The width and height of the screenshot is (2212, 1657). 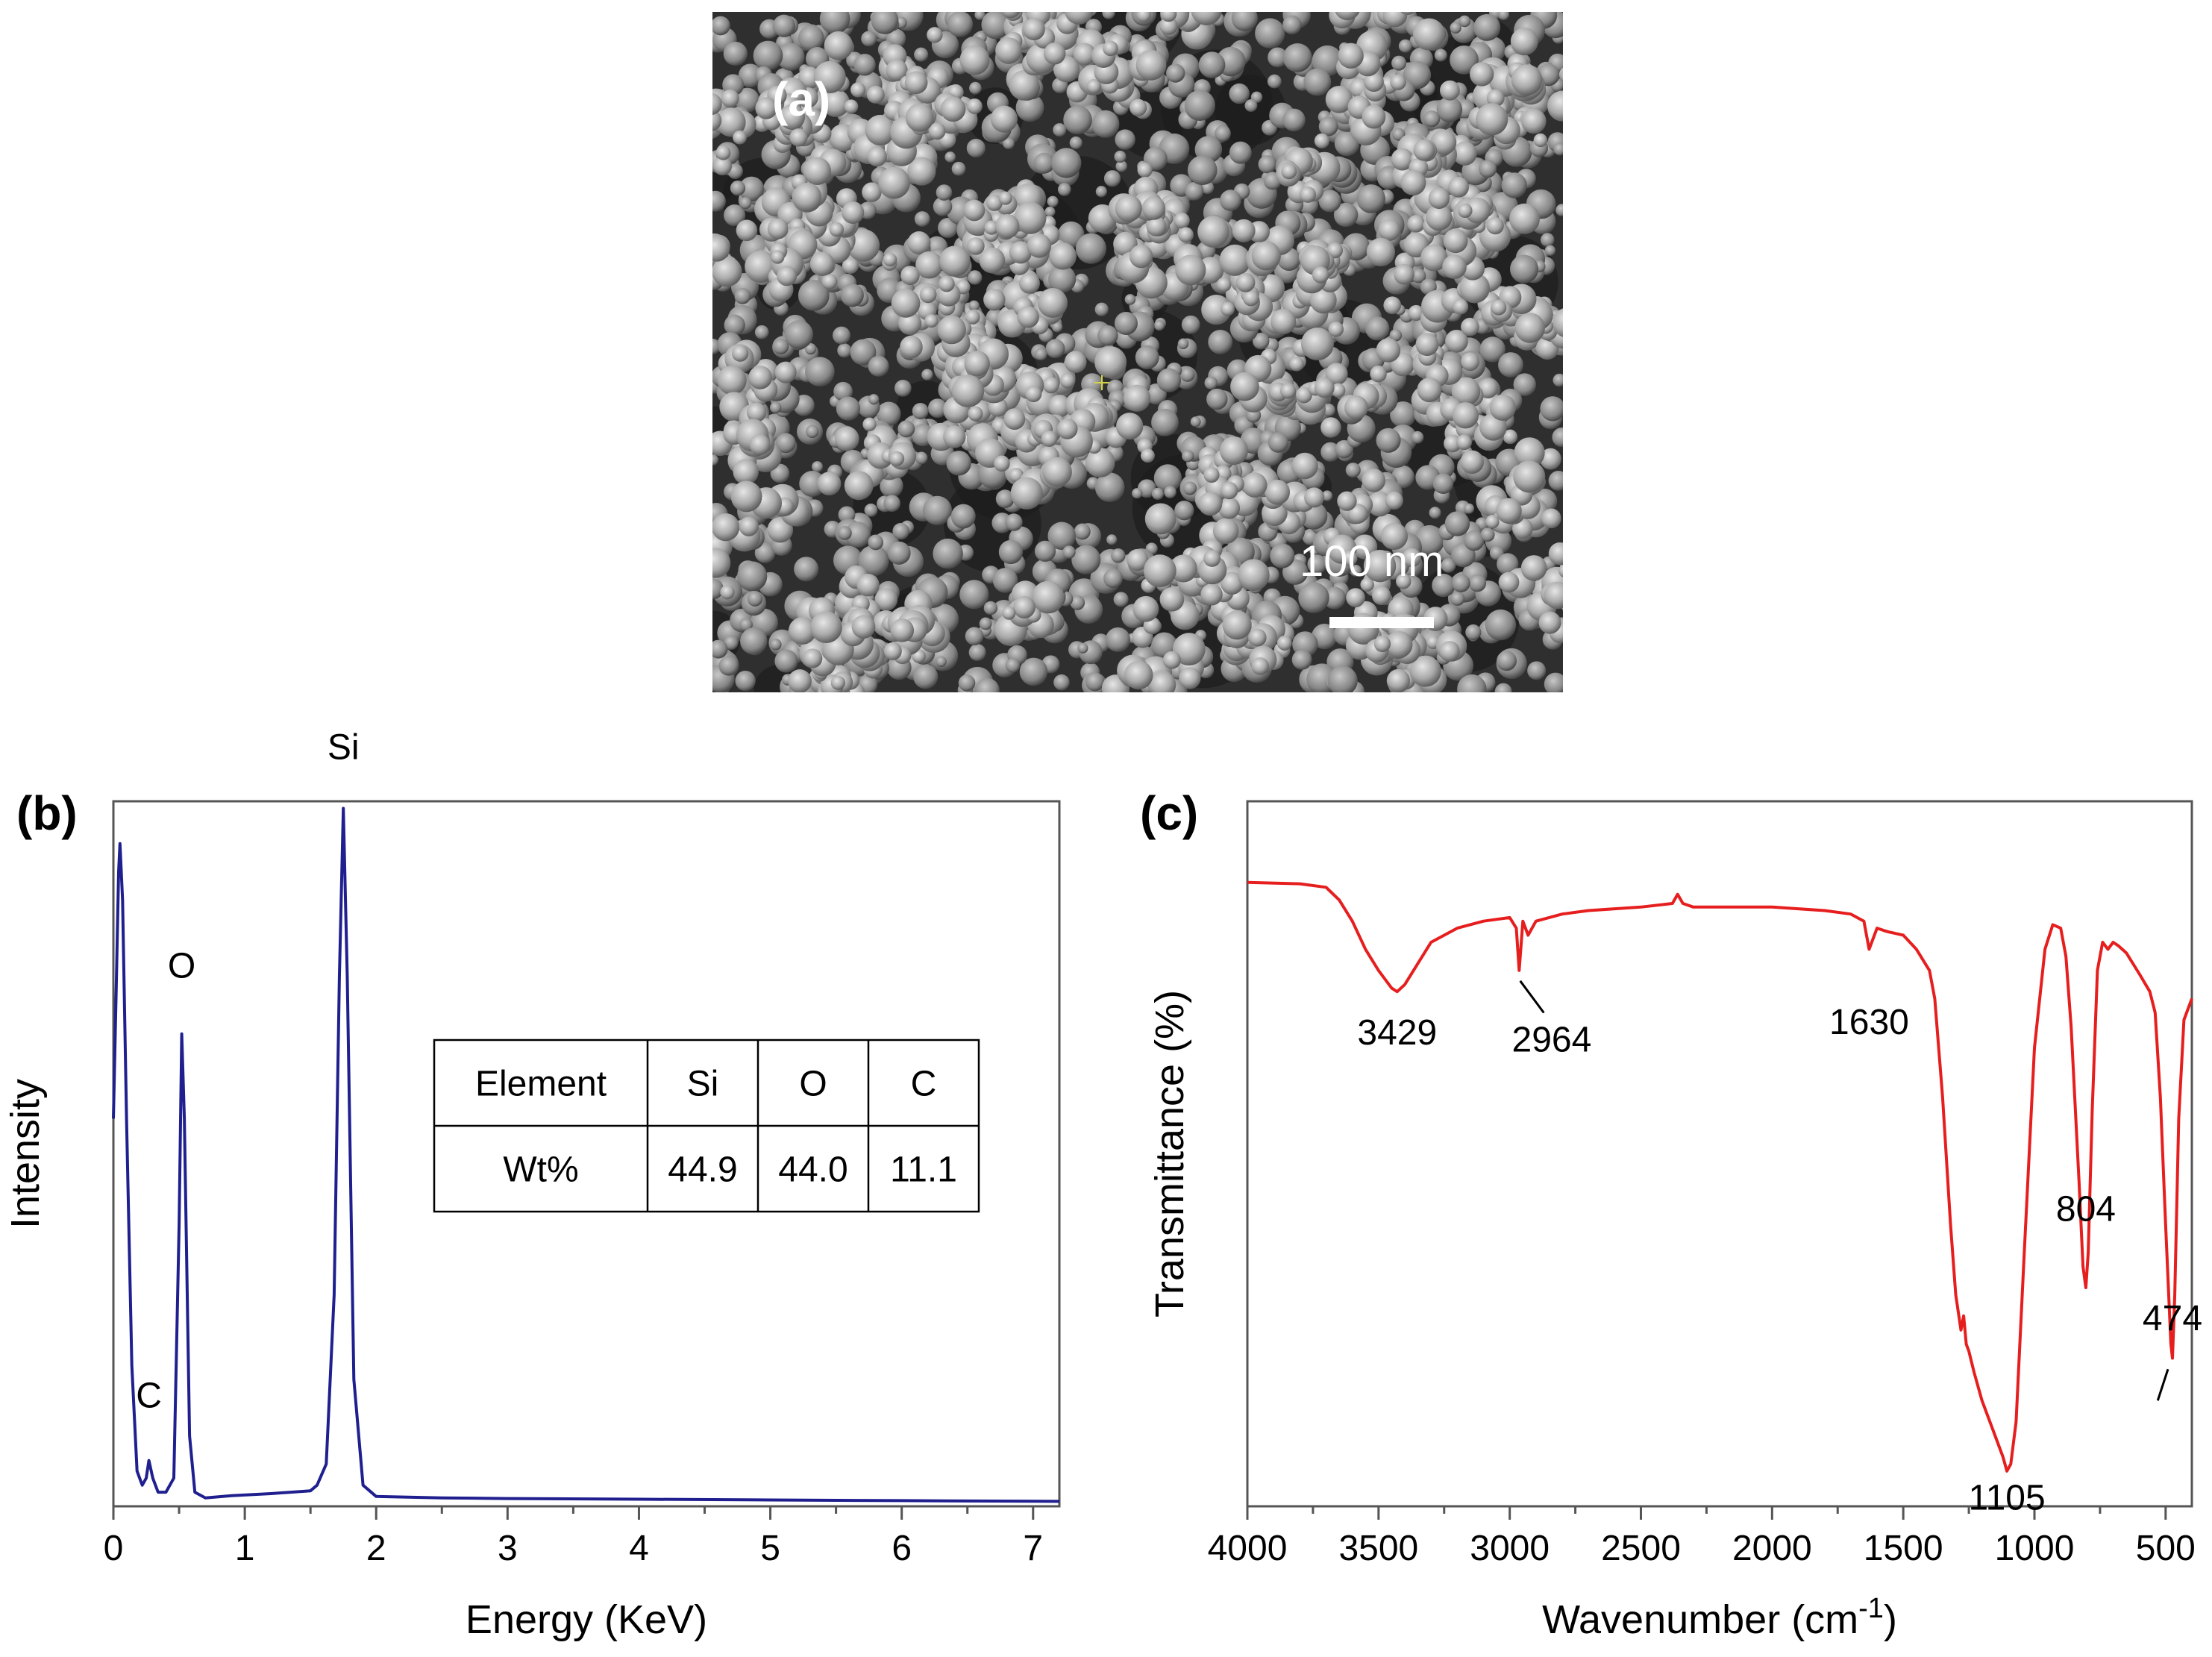 What do you see at coordinates (47, 813) in the screenshot?
I see `panel-label: (b)` at bounding box center [47, 813].